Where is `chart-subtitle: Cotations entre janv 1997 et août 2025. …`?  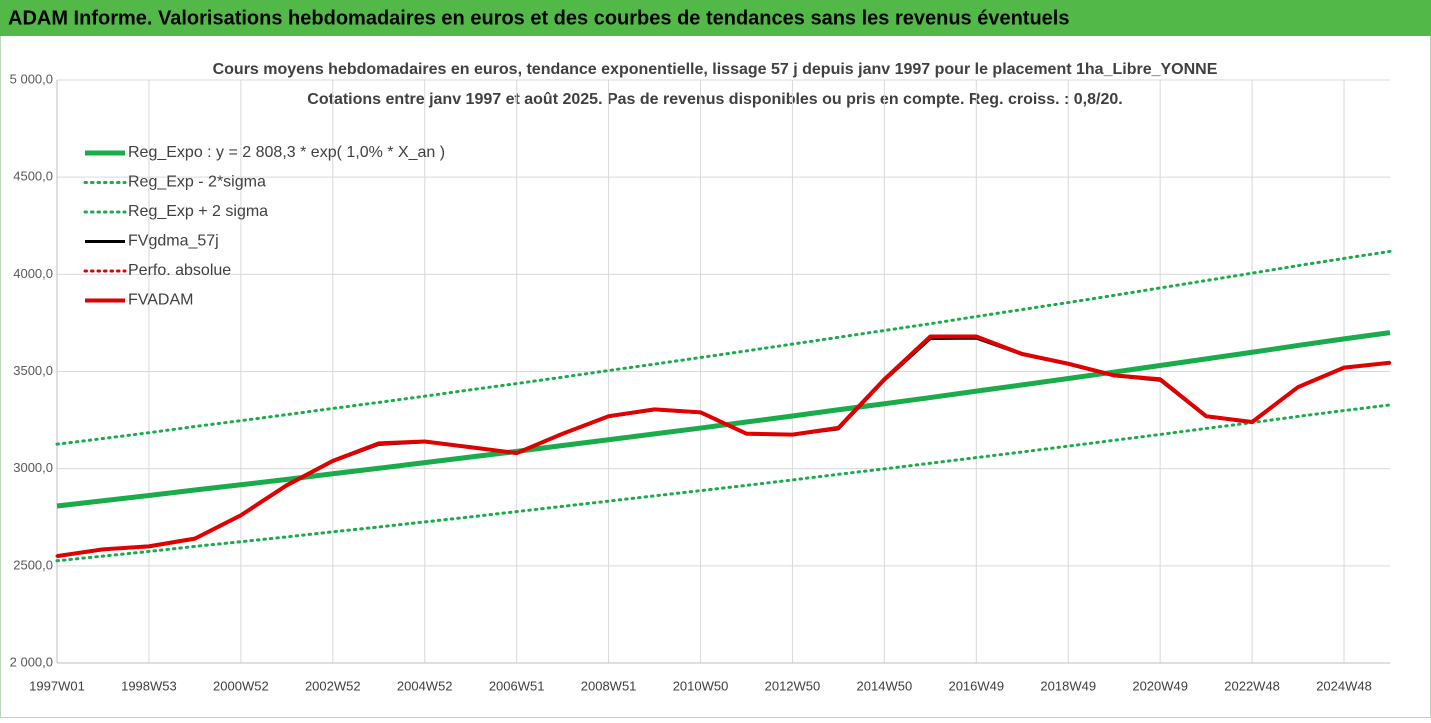
chart-subtitle: Cotations entre janv 1997 et août 2025. … is located at coordinates (714, 99).